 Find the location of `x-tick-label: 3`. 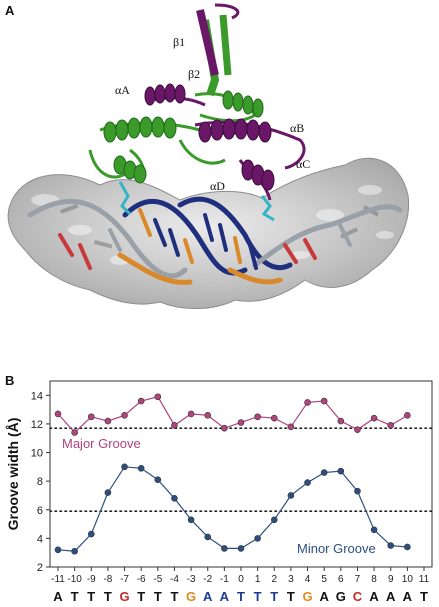

x-tick-label: 3 is located at coordinates (291, 579).